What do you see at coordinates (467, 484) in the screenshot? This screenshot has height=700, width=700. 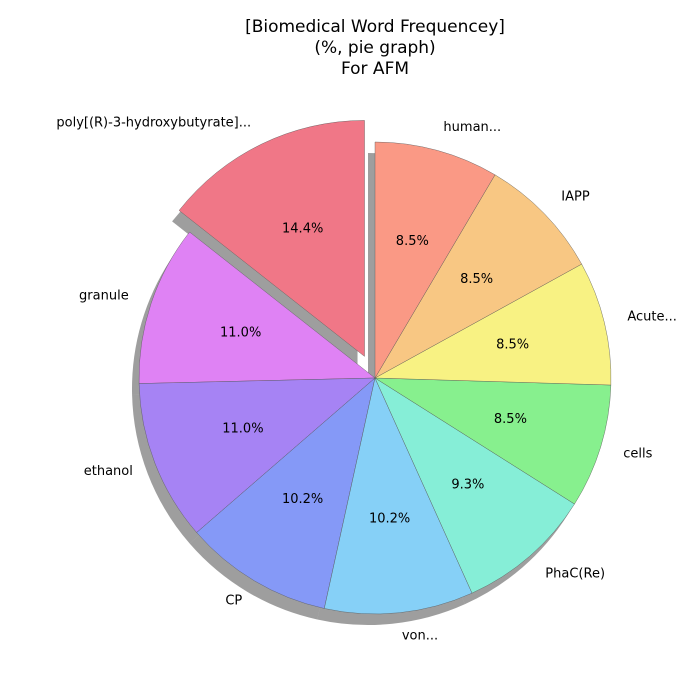 I see `slice-value-label-phac-re: 9.3%` at bounding box center [467, 484].